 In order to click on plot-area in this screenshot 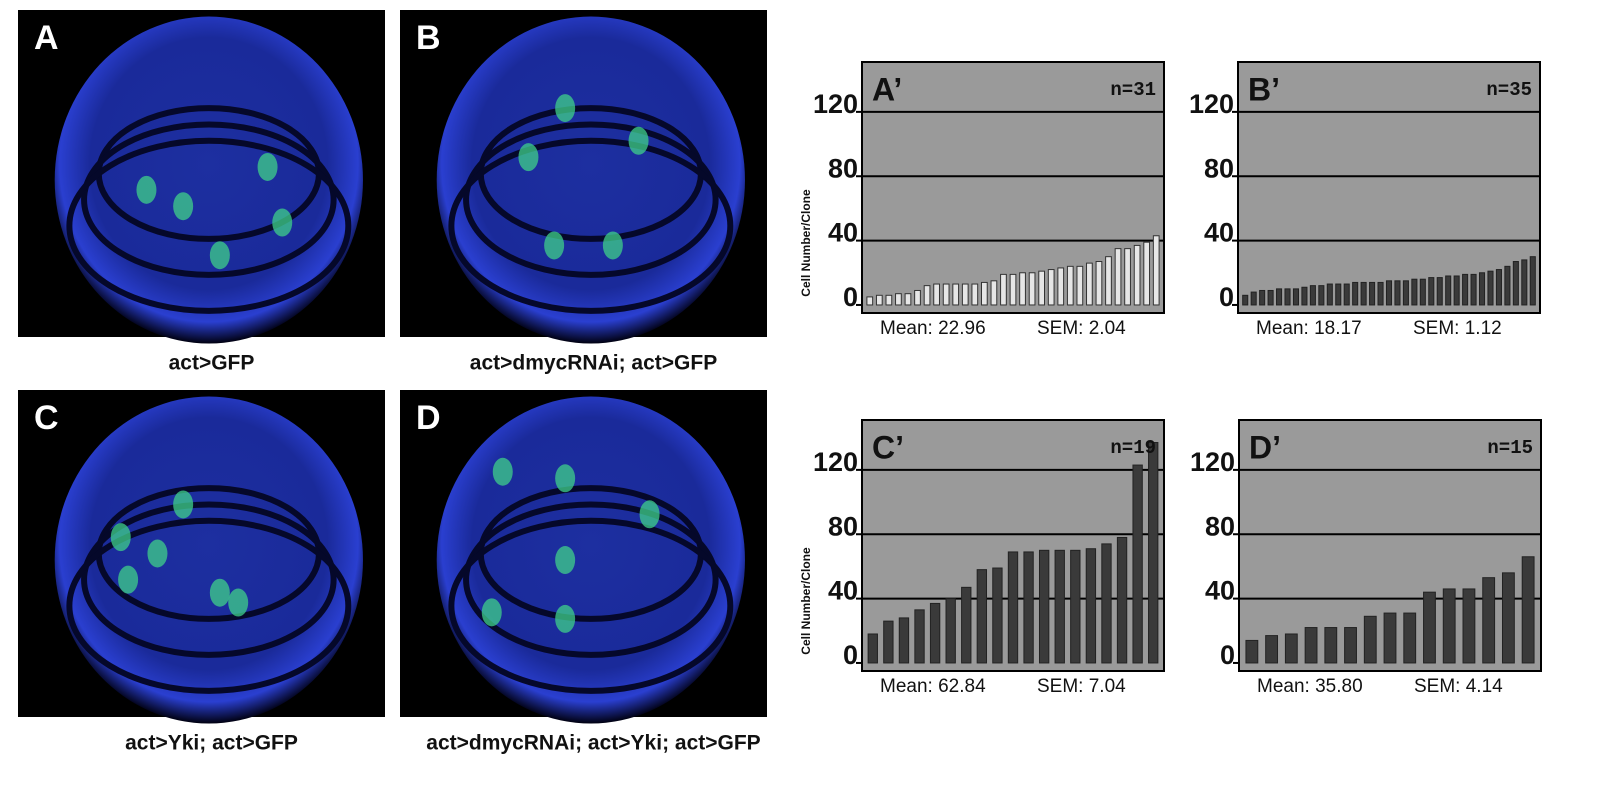, I will do `click(1013, 187)`.